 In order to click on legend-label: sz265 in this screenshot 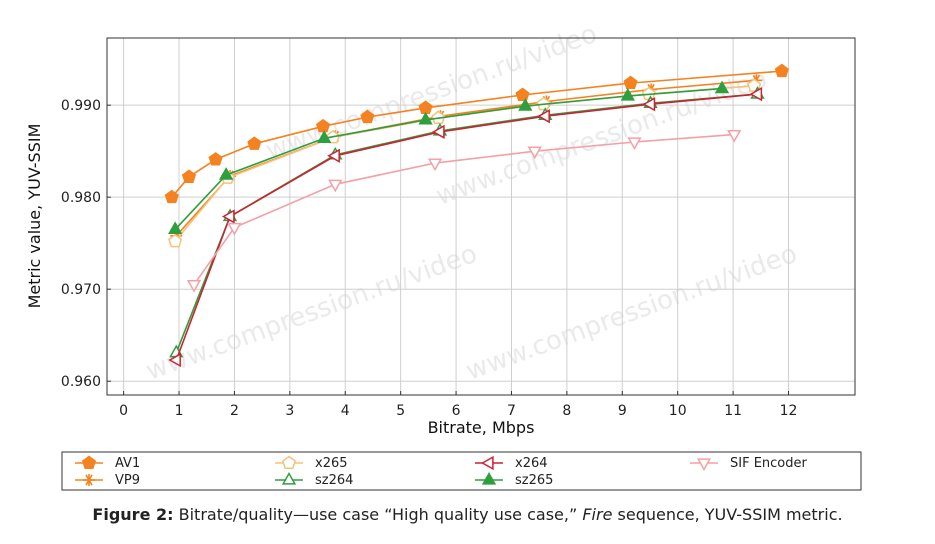, I will do `click(534, 480)`.